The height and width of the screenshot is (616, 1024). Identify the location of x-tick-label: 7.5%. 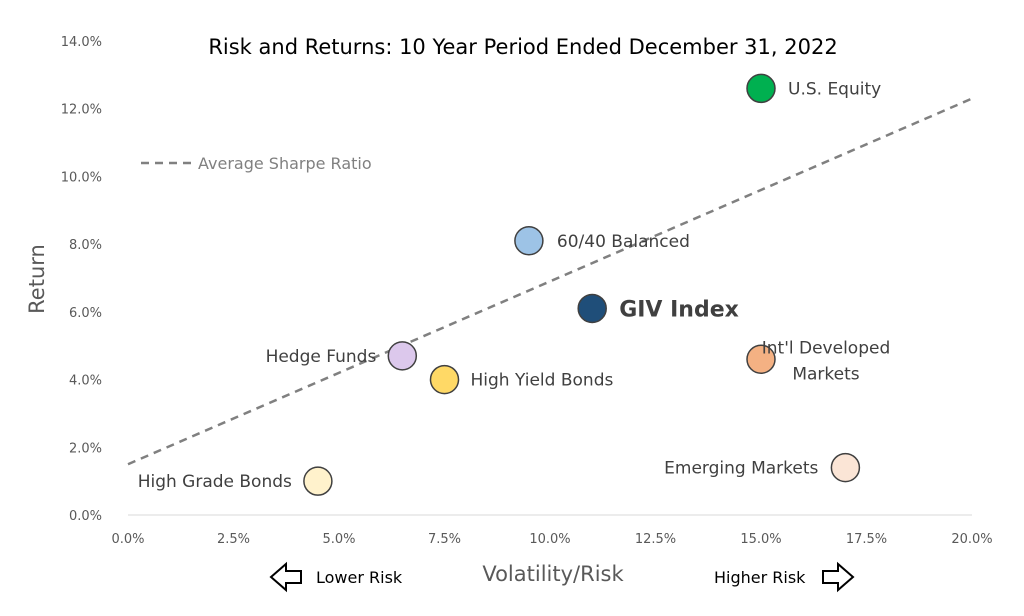
(444, 539).